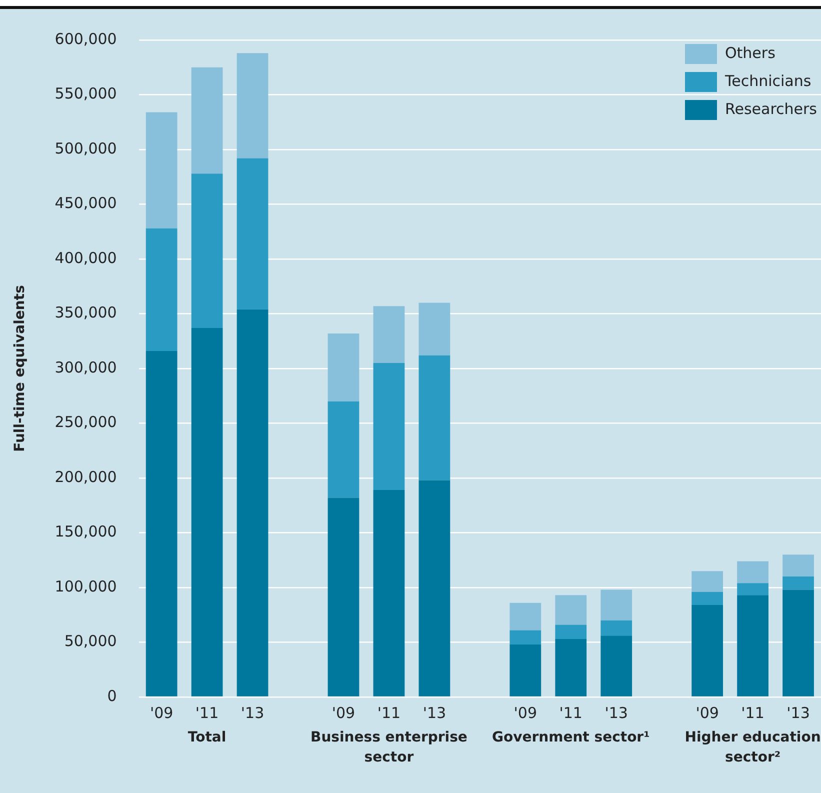 The width and height of the screenshot is (821, 793). I want to click on y-tick-label: 500,000, so click(85, 148).